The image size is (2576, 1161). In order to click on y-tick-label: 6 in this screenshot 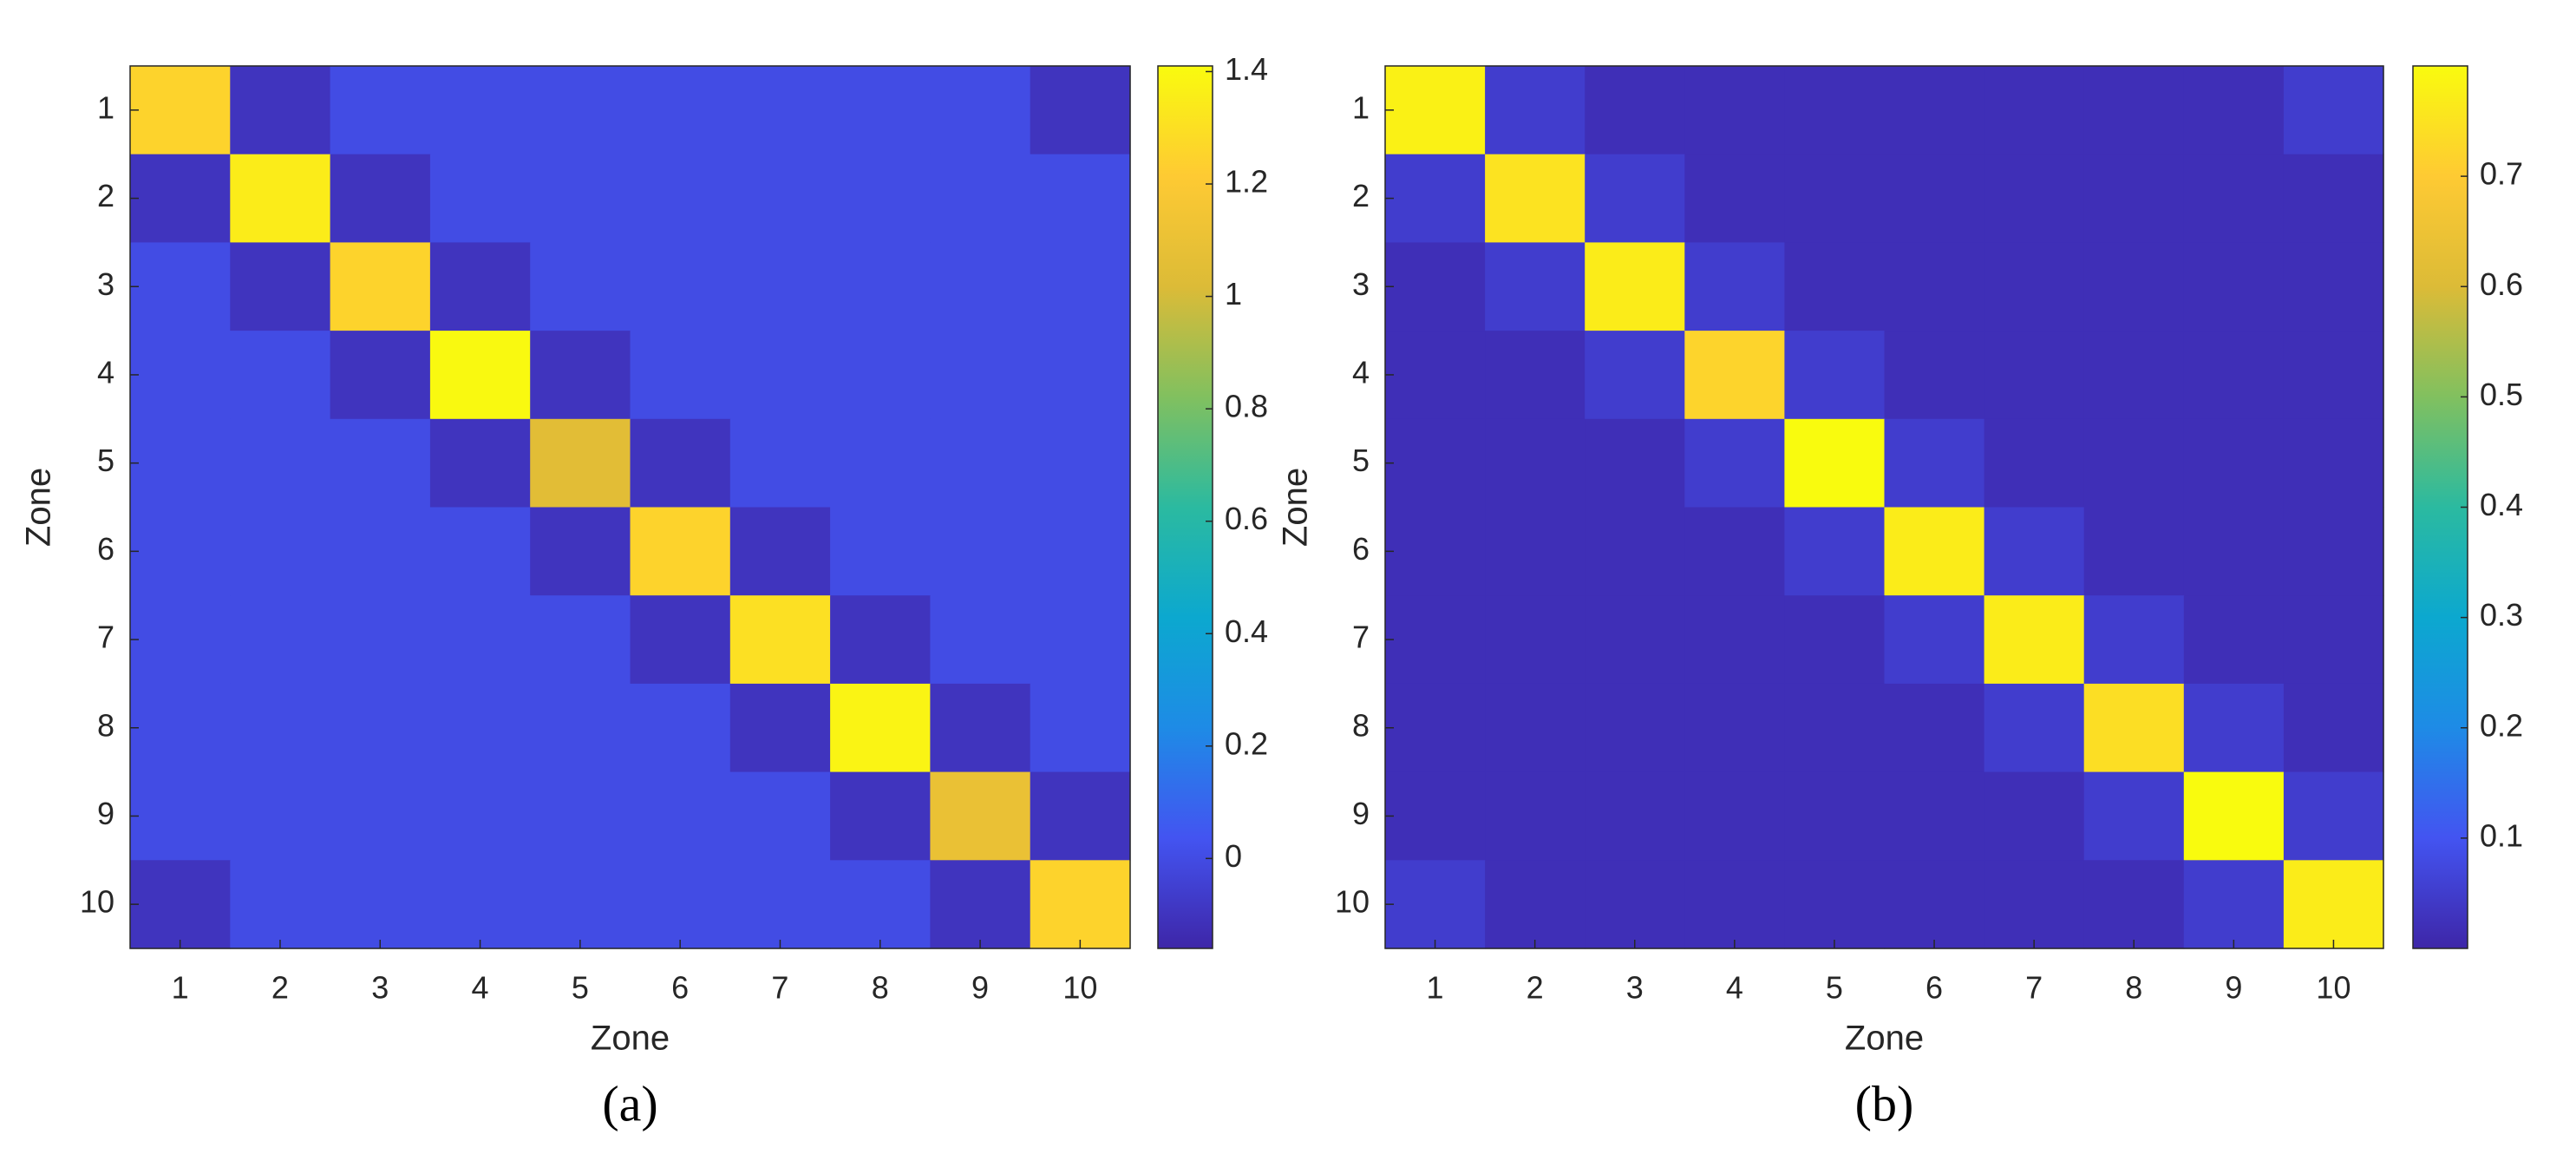, I will do `click(1361, 549)`.